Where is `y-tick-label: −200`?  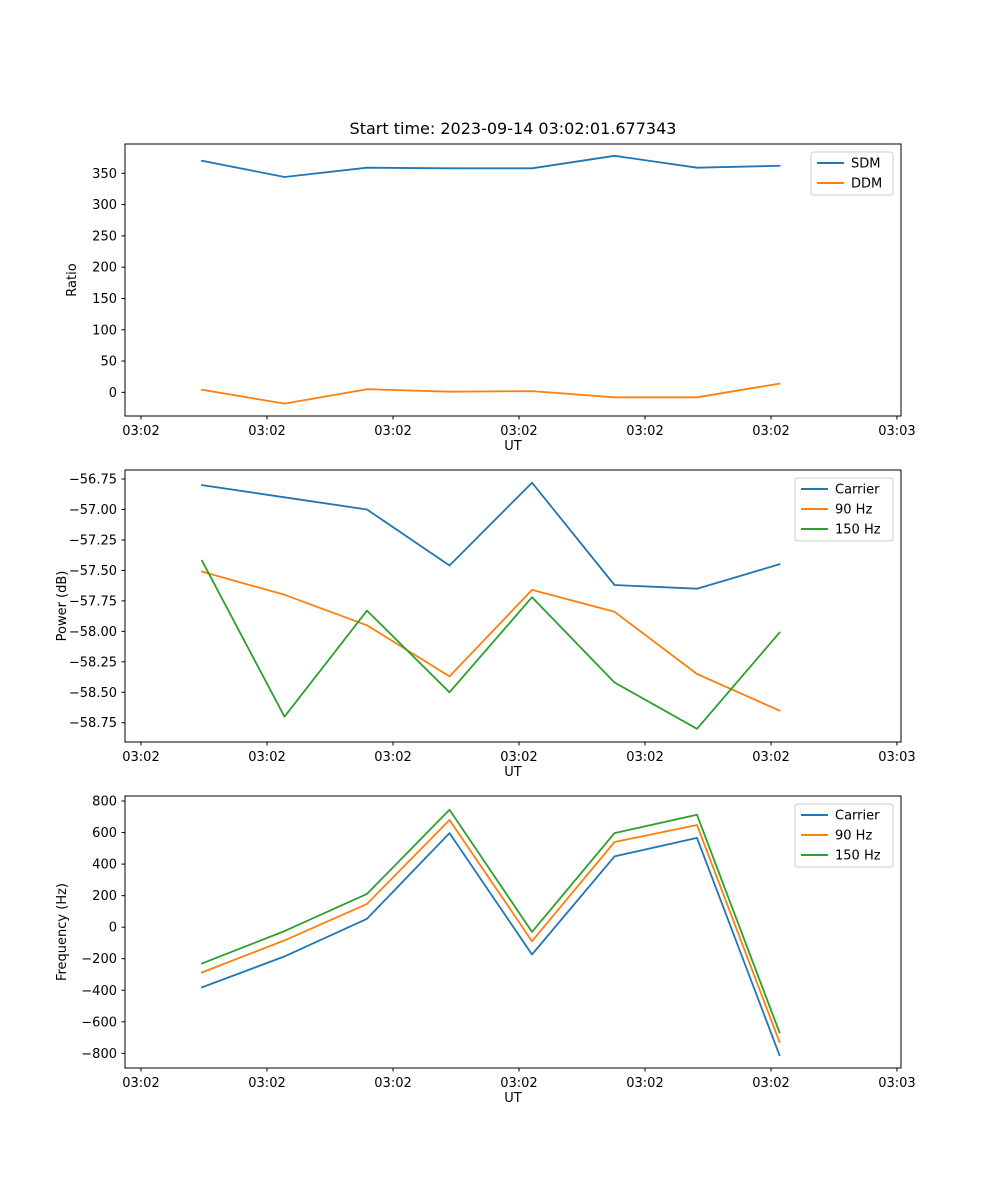
y-tick-label: −200 is located at coordinates (99, 959).